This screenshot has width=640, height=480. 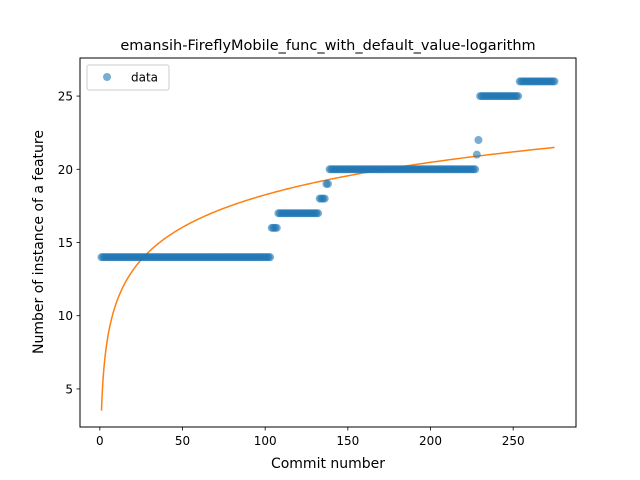 I want to click on x-axis-label: Commit number, so click(x=328, y=464).